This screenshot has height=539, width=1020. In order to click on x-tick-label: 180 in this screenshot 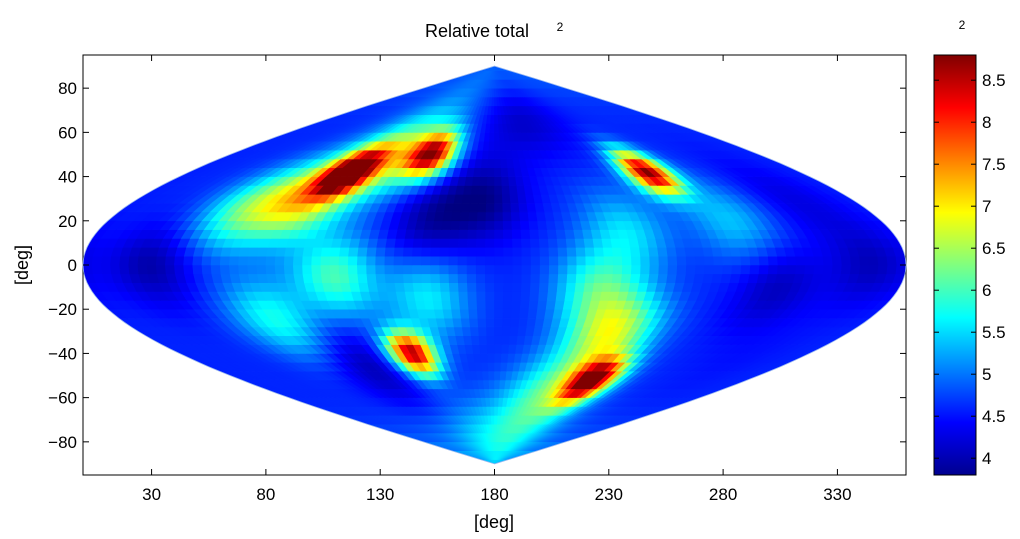, I will do `click(494, 494)`.